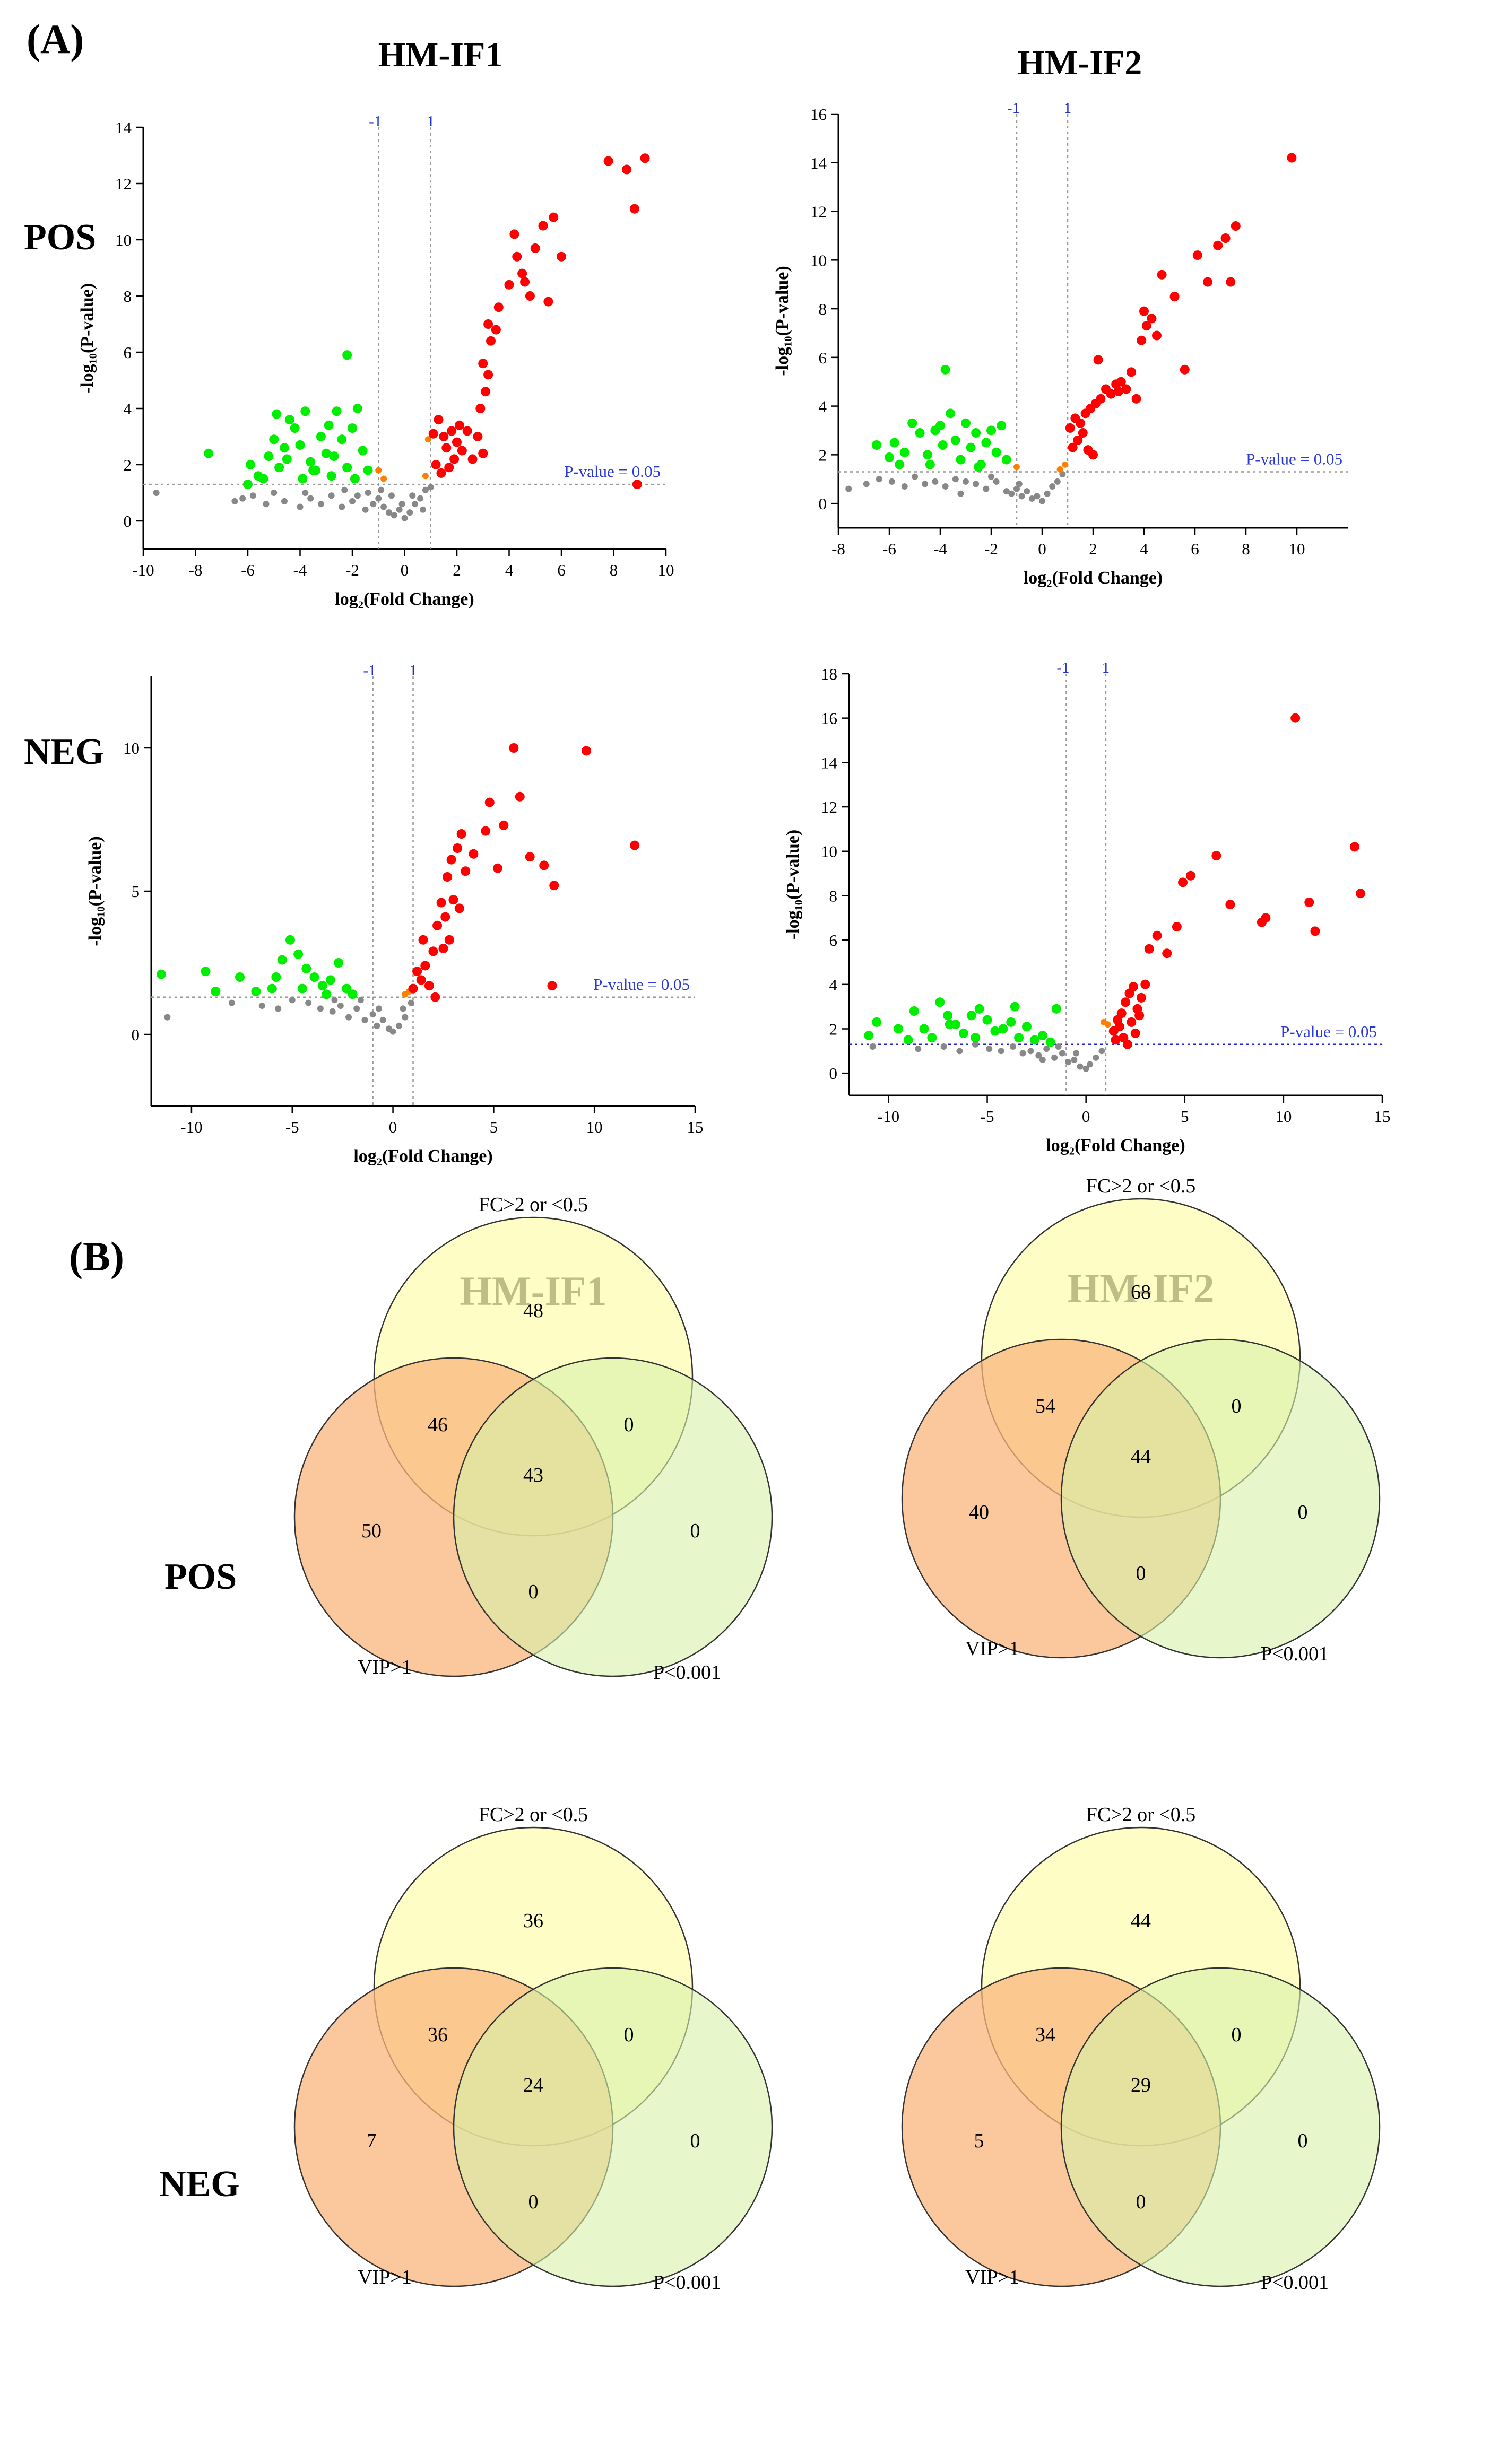 This screenshot has width=1499, height=2464. Describe the element at coordinates (940, 548) in the screenshot. I see `x-tick-label: -4` at that location.